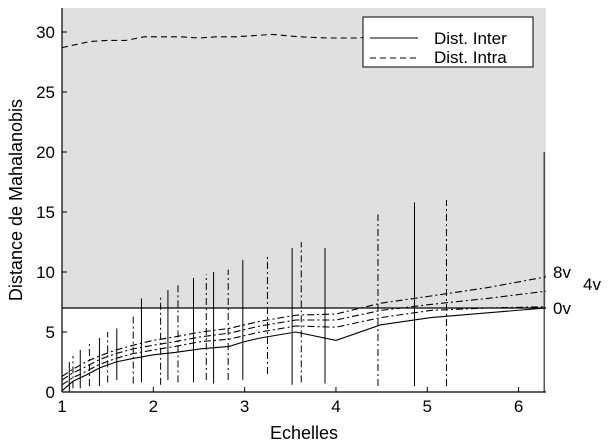 The height and width of the screenshot is (444, 608). I want to click on legend-label-inter: Dist. Inter, so click(470, 38).